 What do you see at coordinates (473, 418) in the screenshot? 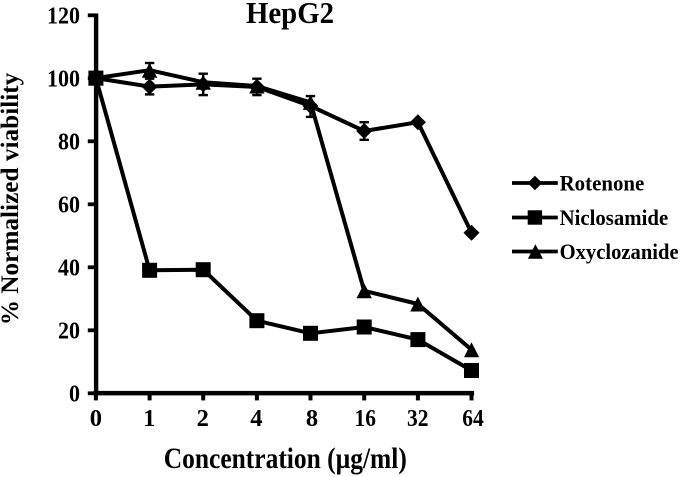
I see `svg-text: 64` at bounding box center [473, 418].